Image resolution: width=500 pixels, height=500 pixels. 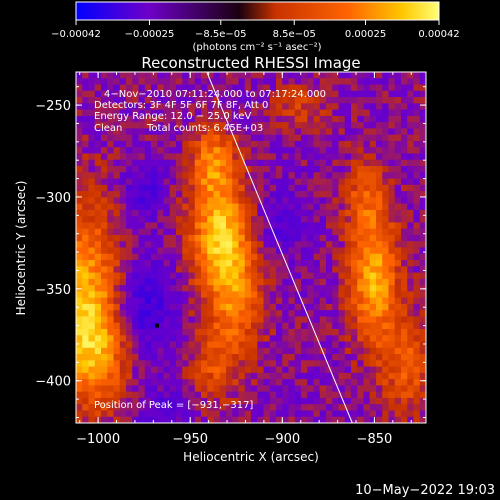 What do you see at coordinates (21, 248) in the screenshot?
I see `y-axis-label: Heliocentric Y (arcsec)` at bounding box center [21, 248].